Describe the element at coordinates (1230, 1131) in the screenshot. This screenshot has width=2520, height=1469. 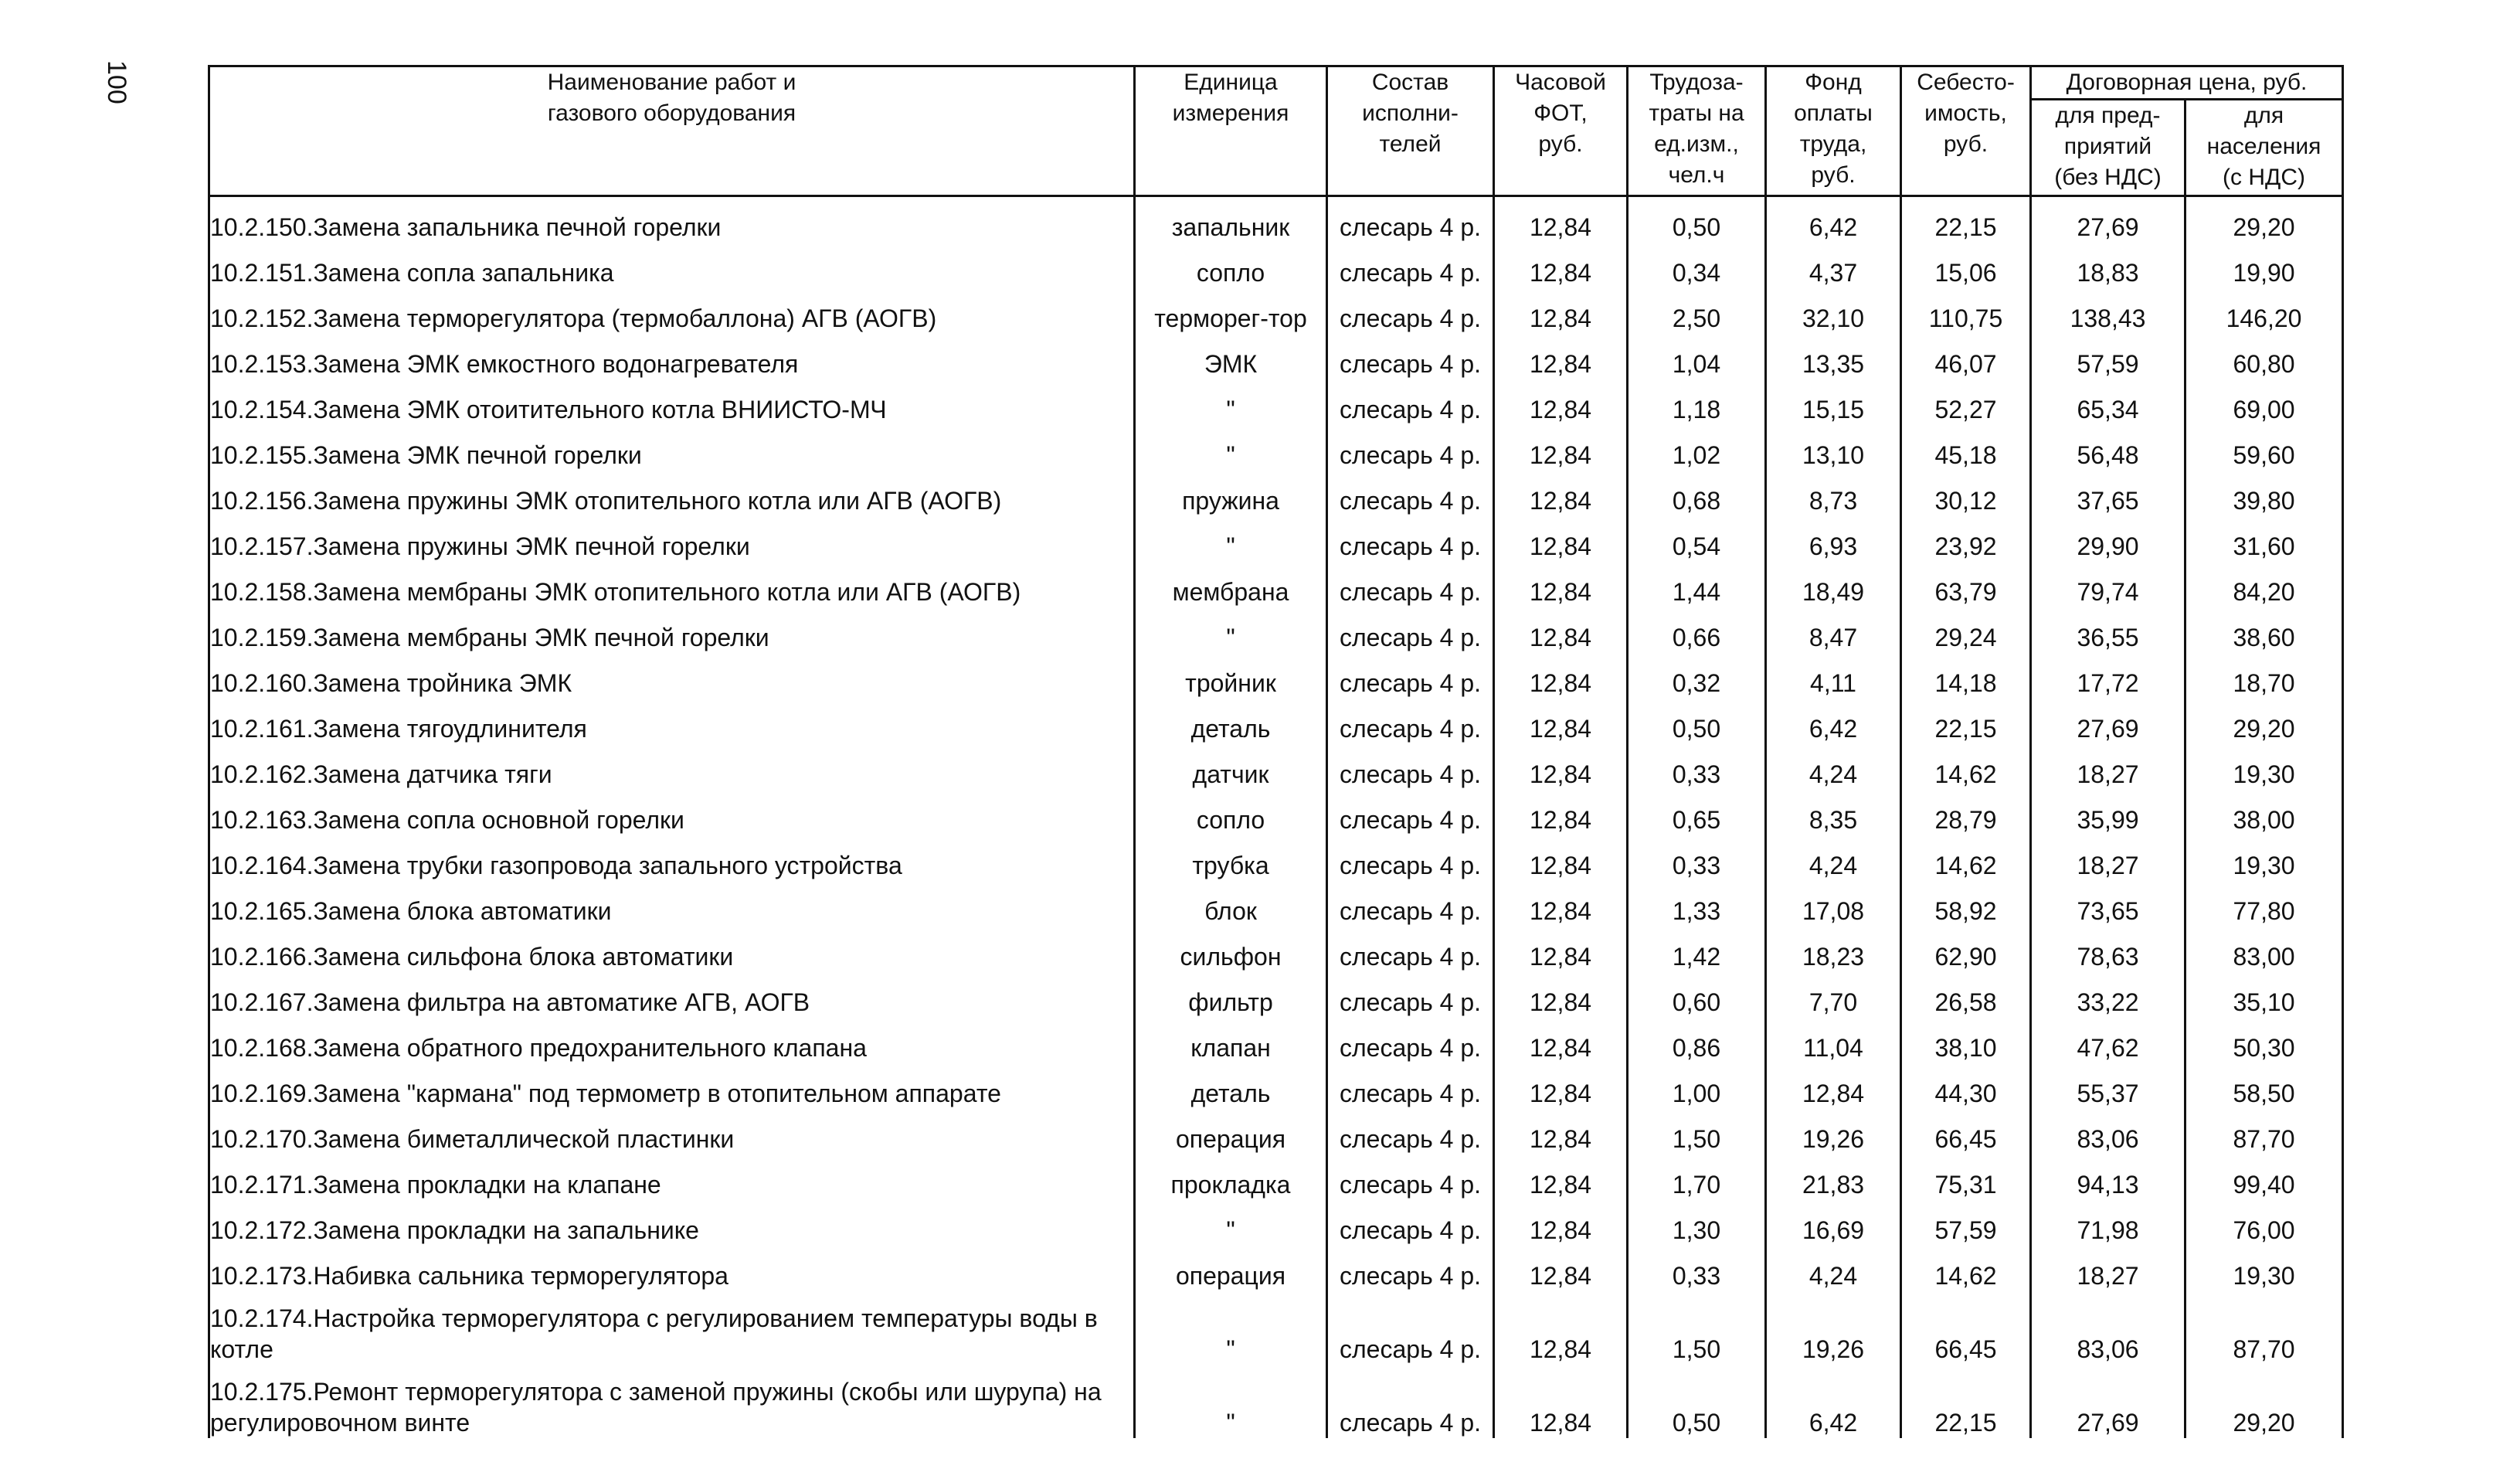
I see `text-cell: операция` at that location.